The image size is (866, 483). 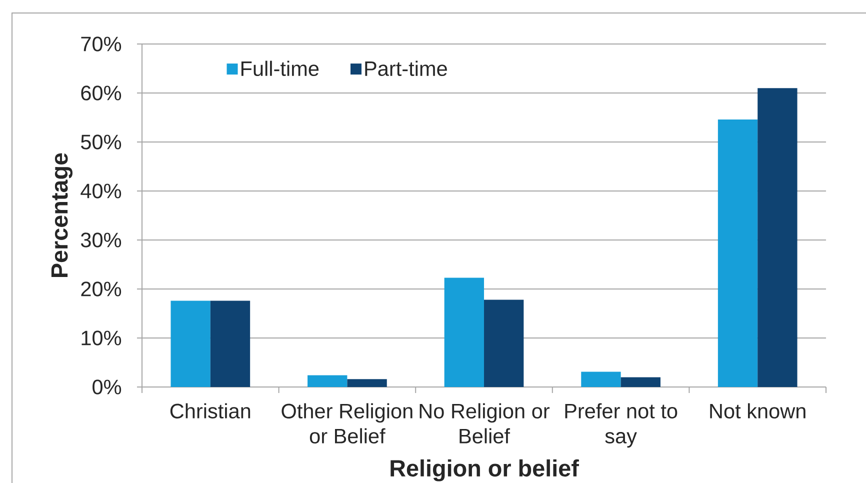 What do you see at coordinates (101, 191) in the screenshot?
I see `y-tick-label: 40%` at bounding box center [101, 191].